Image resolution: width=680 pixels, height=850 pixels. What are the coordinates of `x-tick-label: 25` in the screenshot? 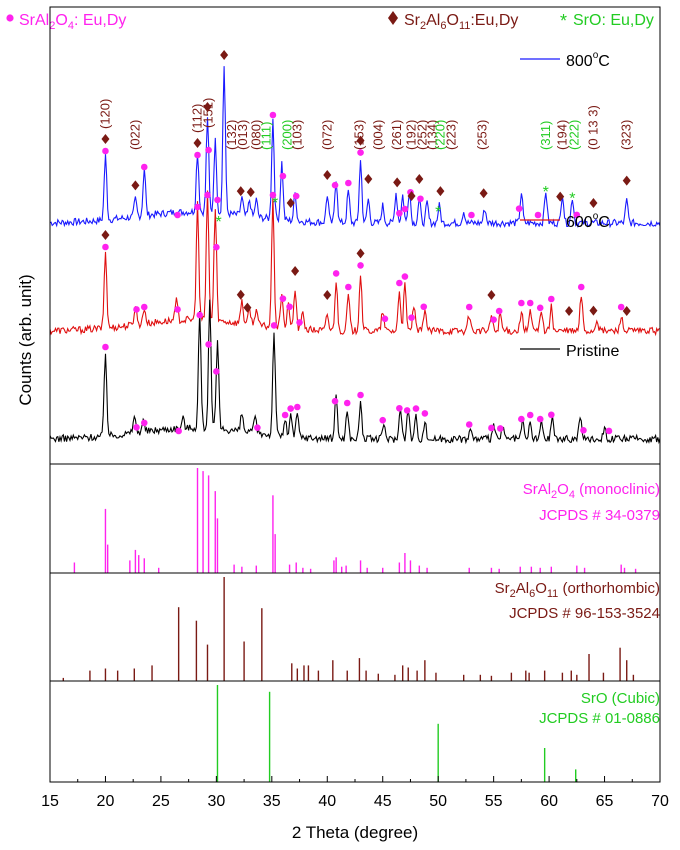 It's located at (161, 801).